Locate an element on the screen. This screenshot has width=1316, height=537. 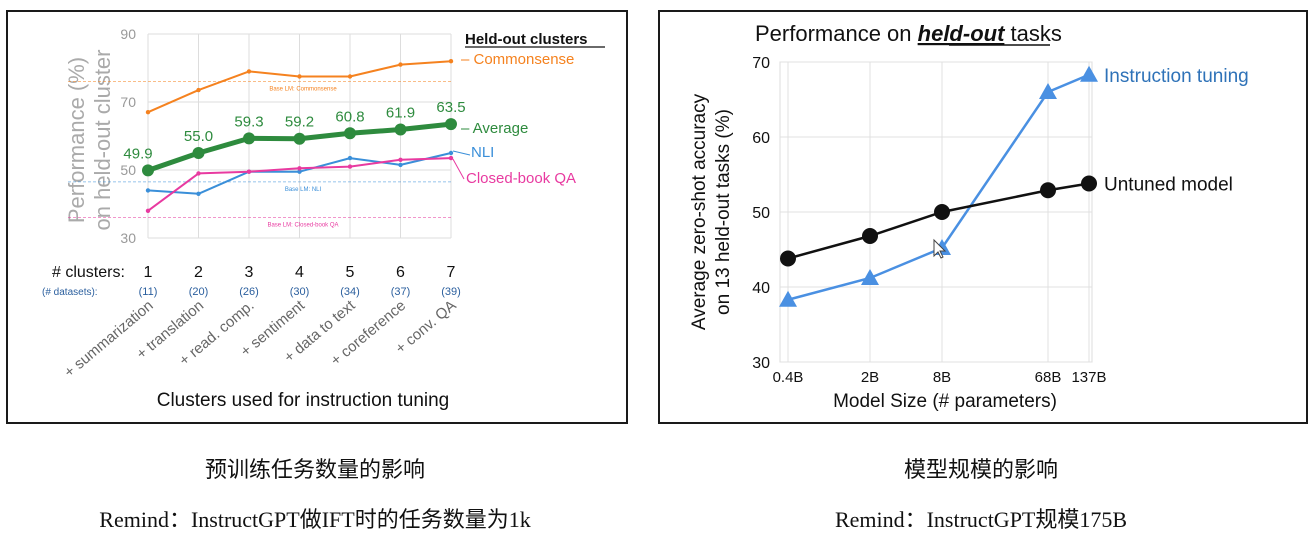
dataset-count-label: (37) is located at coordinates (401, 292).